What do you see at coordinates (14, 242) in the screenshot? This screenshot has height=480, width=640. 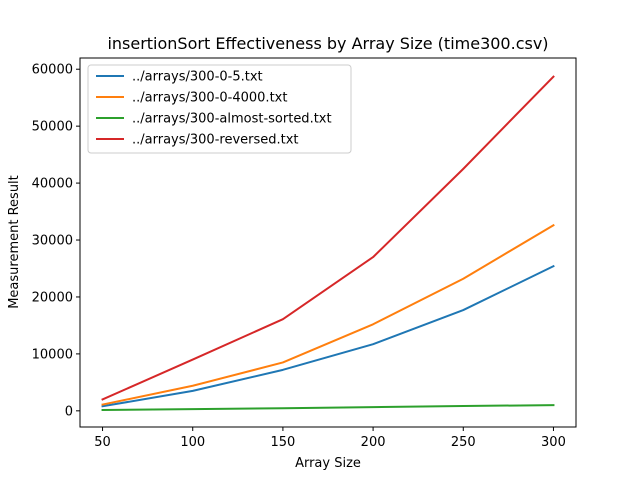 I see `y-axis-title: Measurement Result` at bounding box center [14, 242].